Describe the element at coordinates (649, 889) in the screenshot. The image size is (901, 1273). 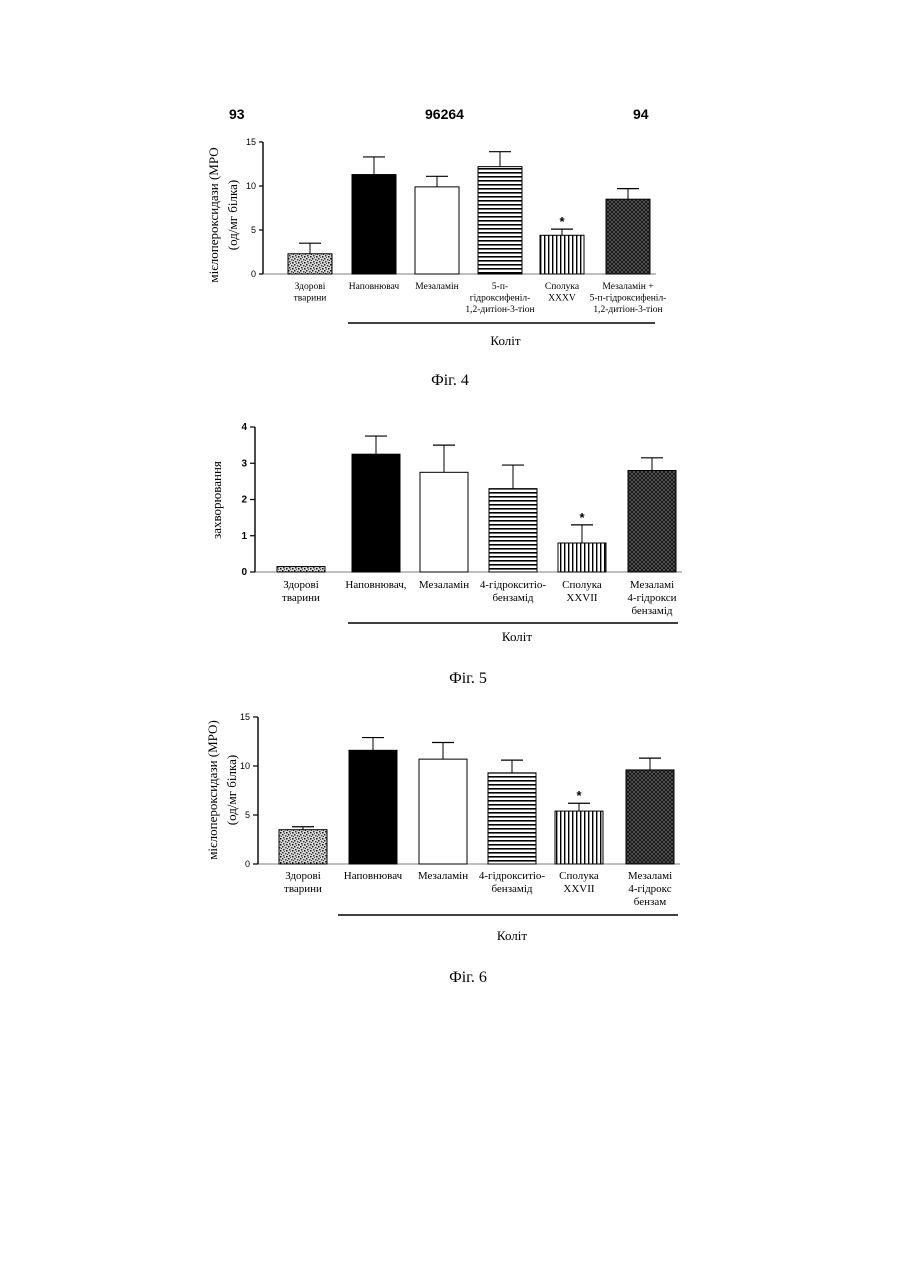
I see `x-tick-label: 4-гідрокс` at that location.